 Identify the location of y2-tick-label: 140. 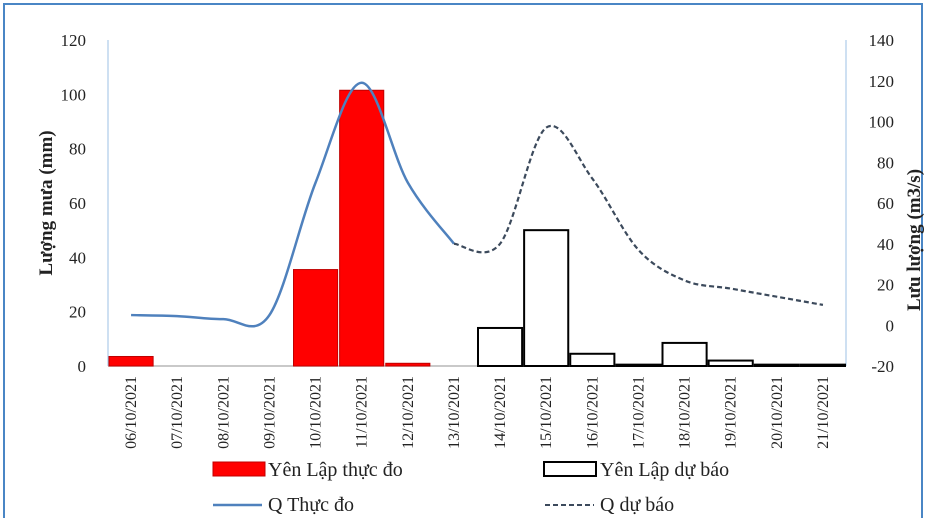
(882, 40).